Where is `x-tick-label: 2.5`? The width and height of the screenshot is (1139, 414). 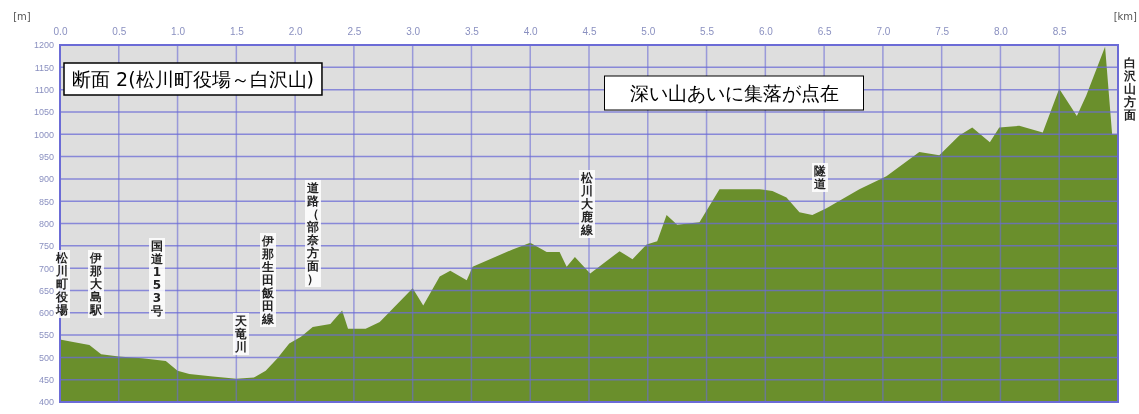
x-tick-label: 2.5 is located at coordinates (354, 31).